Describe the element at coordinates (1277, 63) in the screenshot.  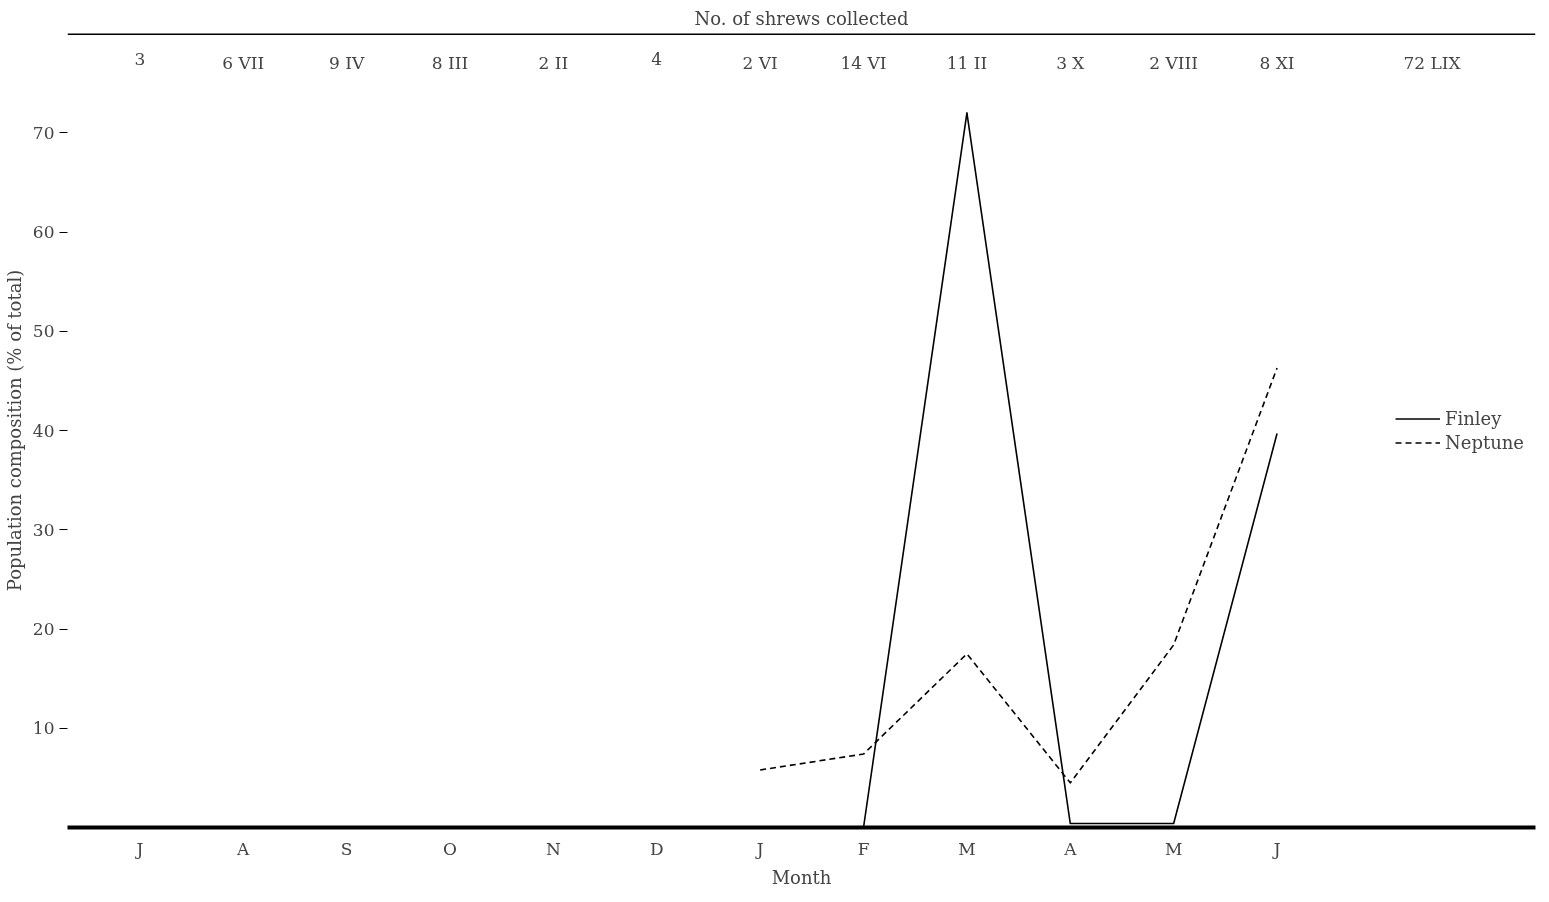
I see `annotation: 8 XI` at that location.